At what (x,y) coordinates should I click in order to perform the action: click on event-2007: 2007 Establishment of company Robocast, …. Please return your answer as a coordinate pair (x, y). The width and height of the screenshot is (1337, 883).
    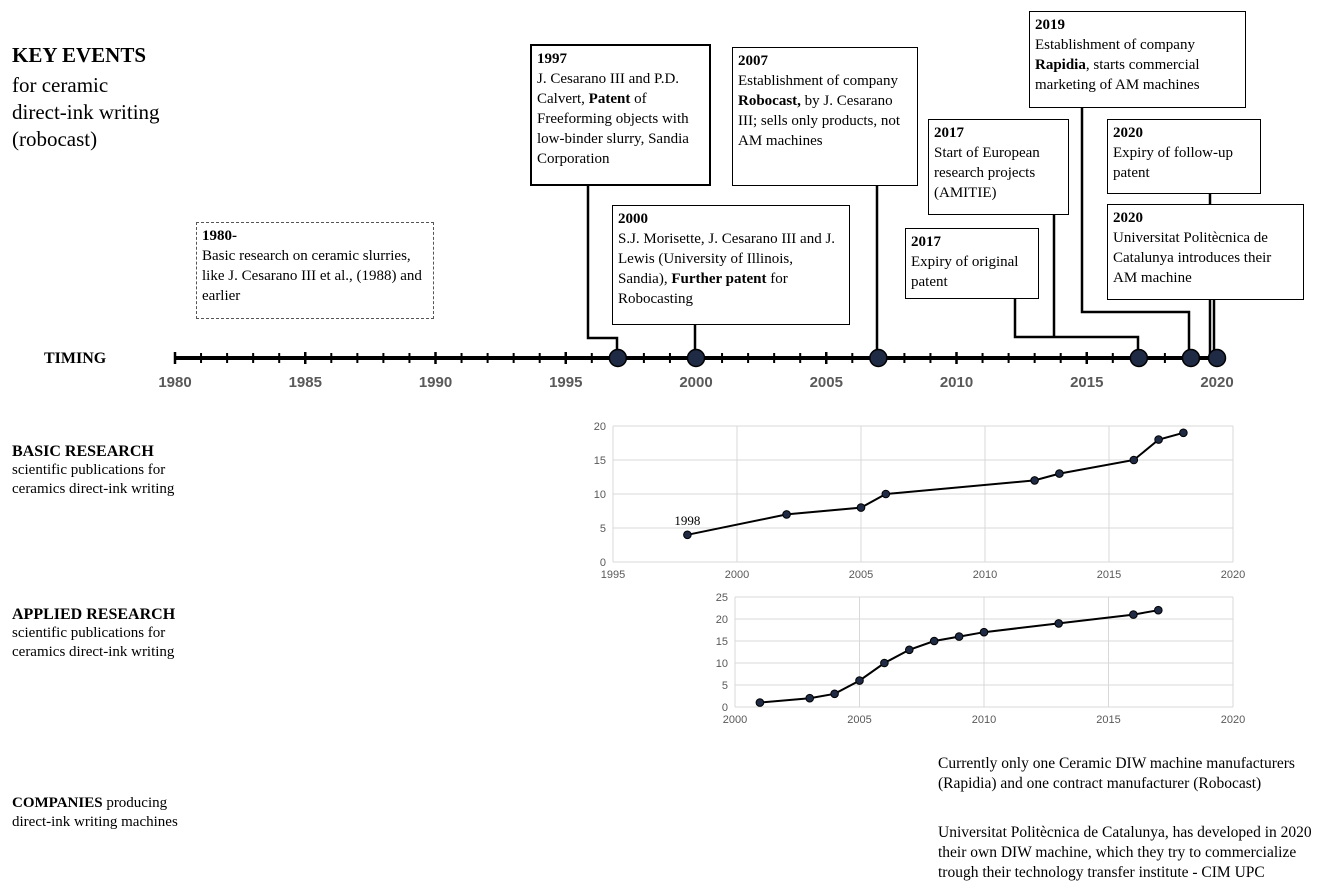
    Looking at the image, I should click on (825, 116).